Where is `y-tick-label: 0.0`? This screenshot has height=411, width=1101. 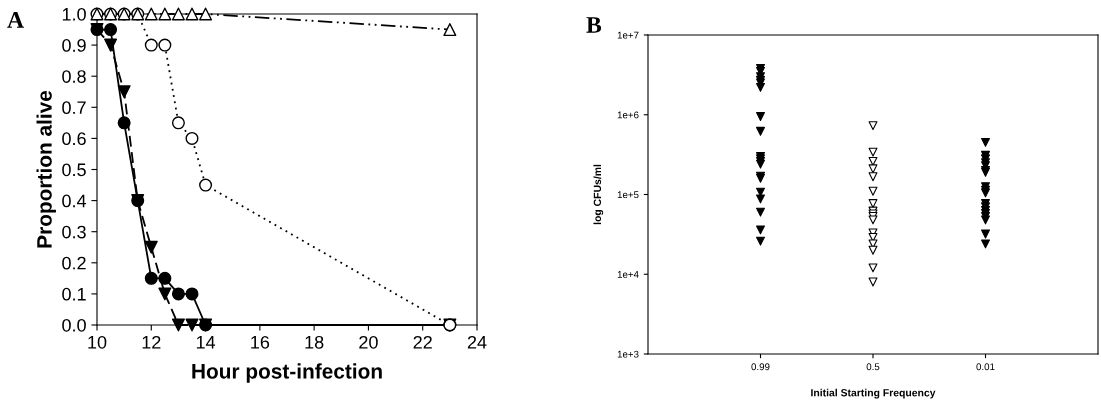 y-tick-label: 0.0 is located at coordinates (74, 325).